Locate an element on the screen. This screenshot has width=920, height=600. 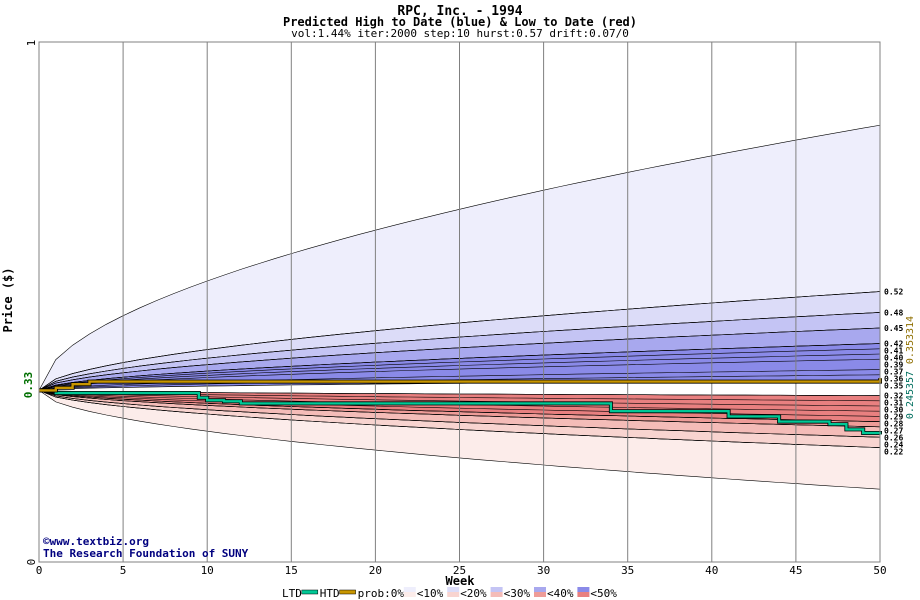
credit-site: ©www.textbiz.org is located at coordinates (96, 541).